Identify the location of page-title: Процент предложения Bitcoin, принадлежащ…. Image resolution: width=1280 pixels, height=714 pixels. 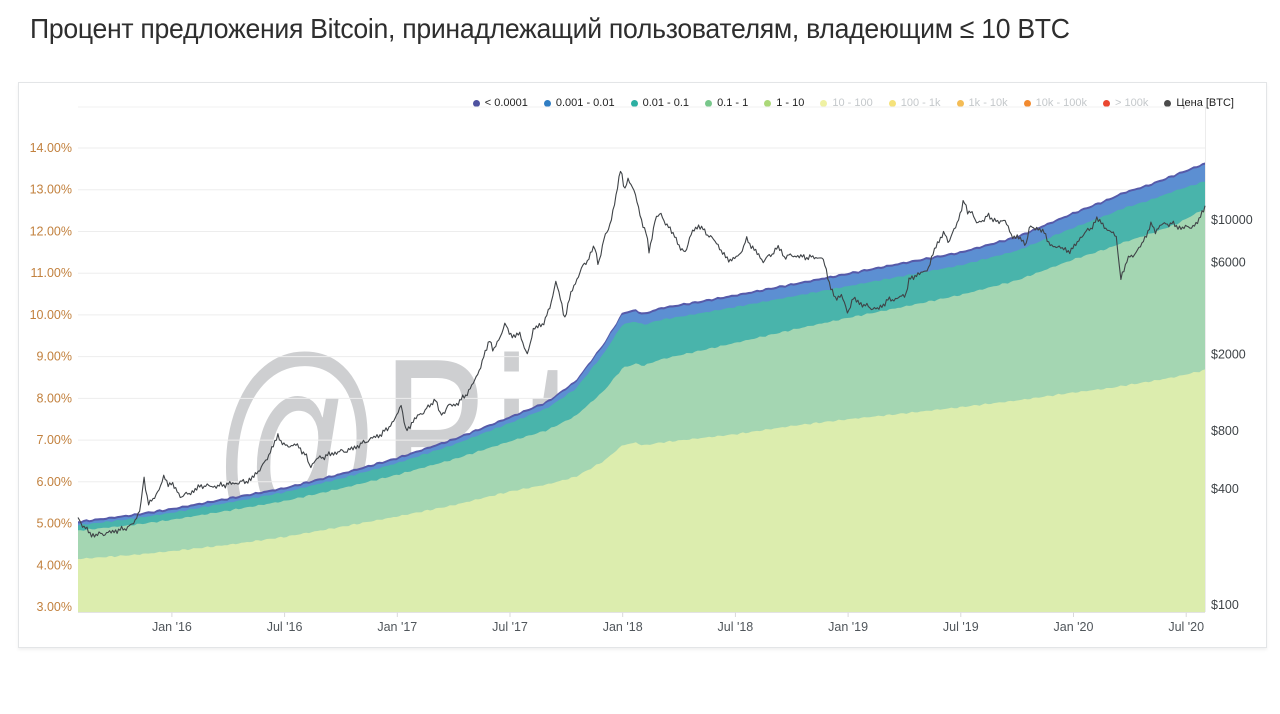
(550, 28).